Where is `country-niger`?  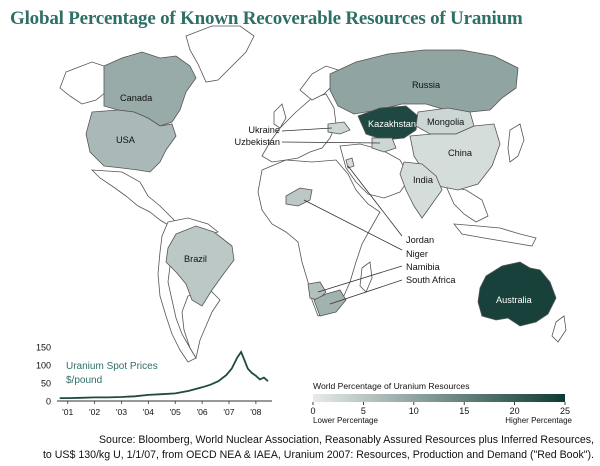
country-niger is located at coordinates (299, 197).